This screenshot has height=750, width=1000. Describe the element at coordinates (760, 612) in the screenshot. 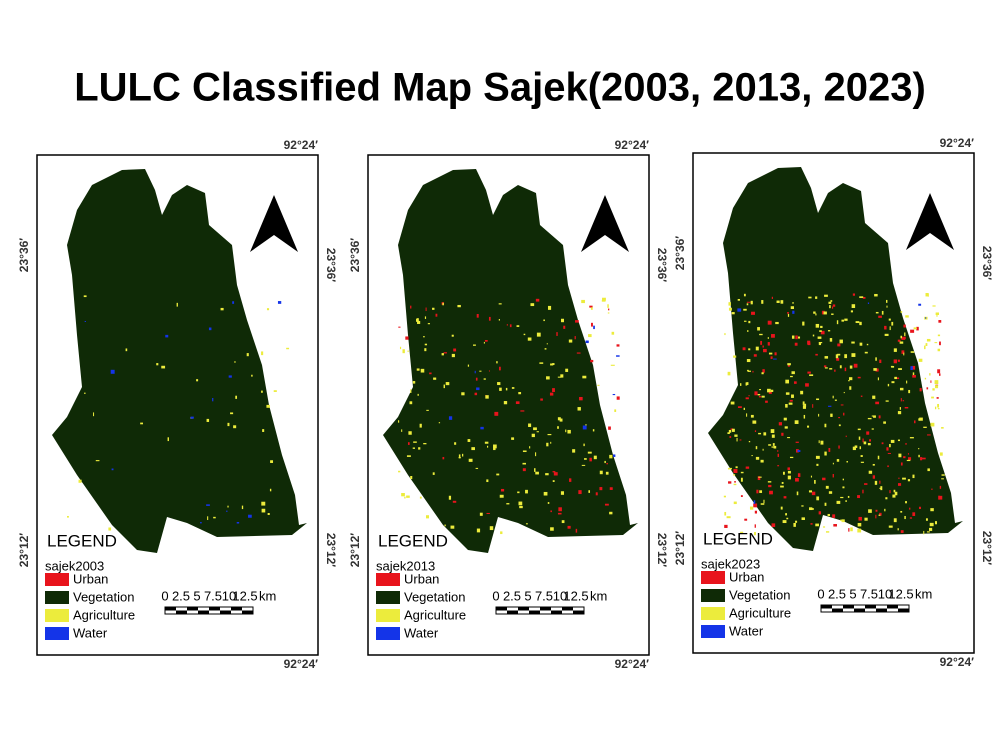

I see `legend-label: Agriculture` at that location.